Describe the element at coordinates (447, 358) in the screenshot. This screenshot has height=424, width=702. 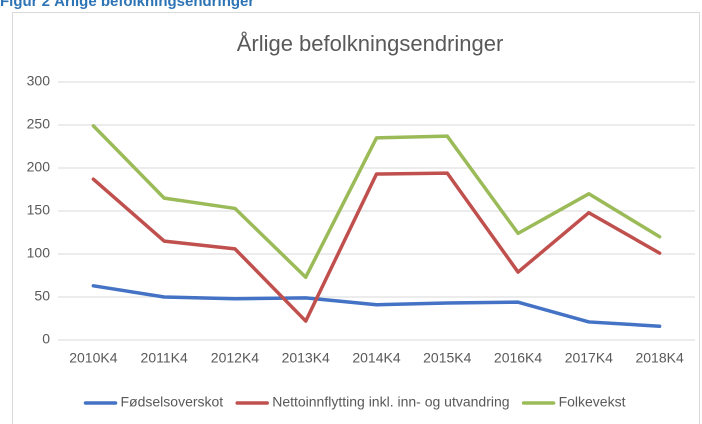
I see `x-tick-label: 2015K4` at that location.